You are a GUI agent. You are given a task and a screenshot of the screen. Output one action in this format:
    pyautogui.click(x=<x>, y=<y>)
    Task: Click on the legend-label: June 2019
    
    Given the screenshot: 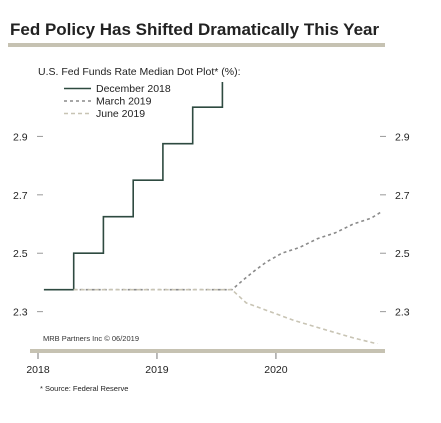 What is the action you would take?
    pyautogui.click(x=120, y=114)
    